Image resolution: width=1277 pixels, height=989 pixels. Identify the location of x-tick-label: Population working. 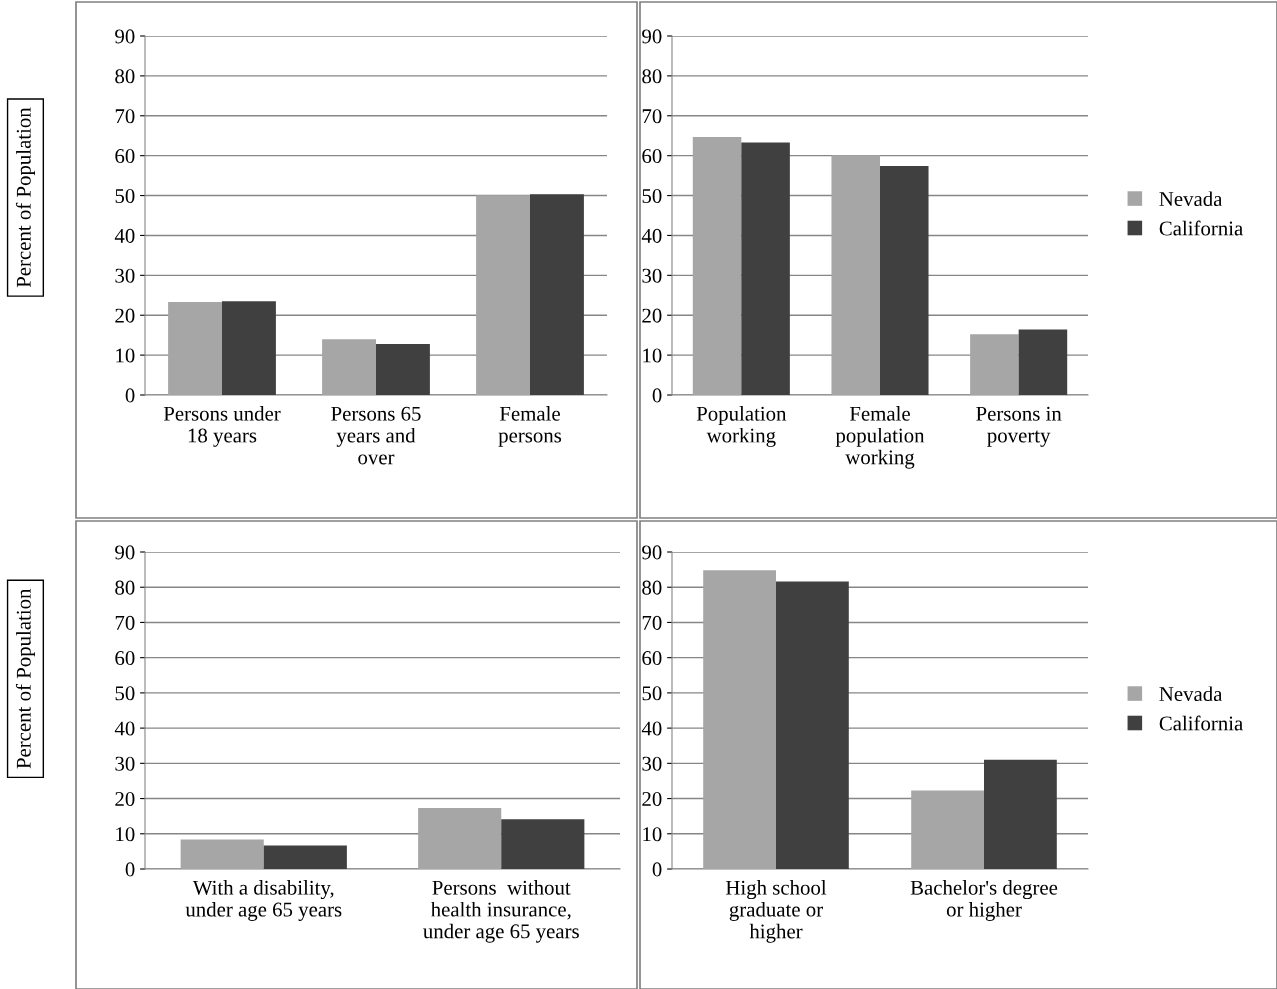
(741, 426).